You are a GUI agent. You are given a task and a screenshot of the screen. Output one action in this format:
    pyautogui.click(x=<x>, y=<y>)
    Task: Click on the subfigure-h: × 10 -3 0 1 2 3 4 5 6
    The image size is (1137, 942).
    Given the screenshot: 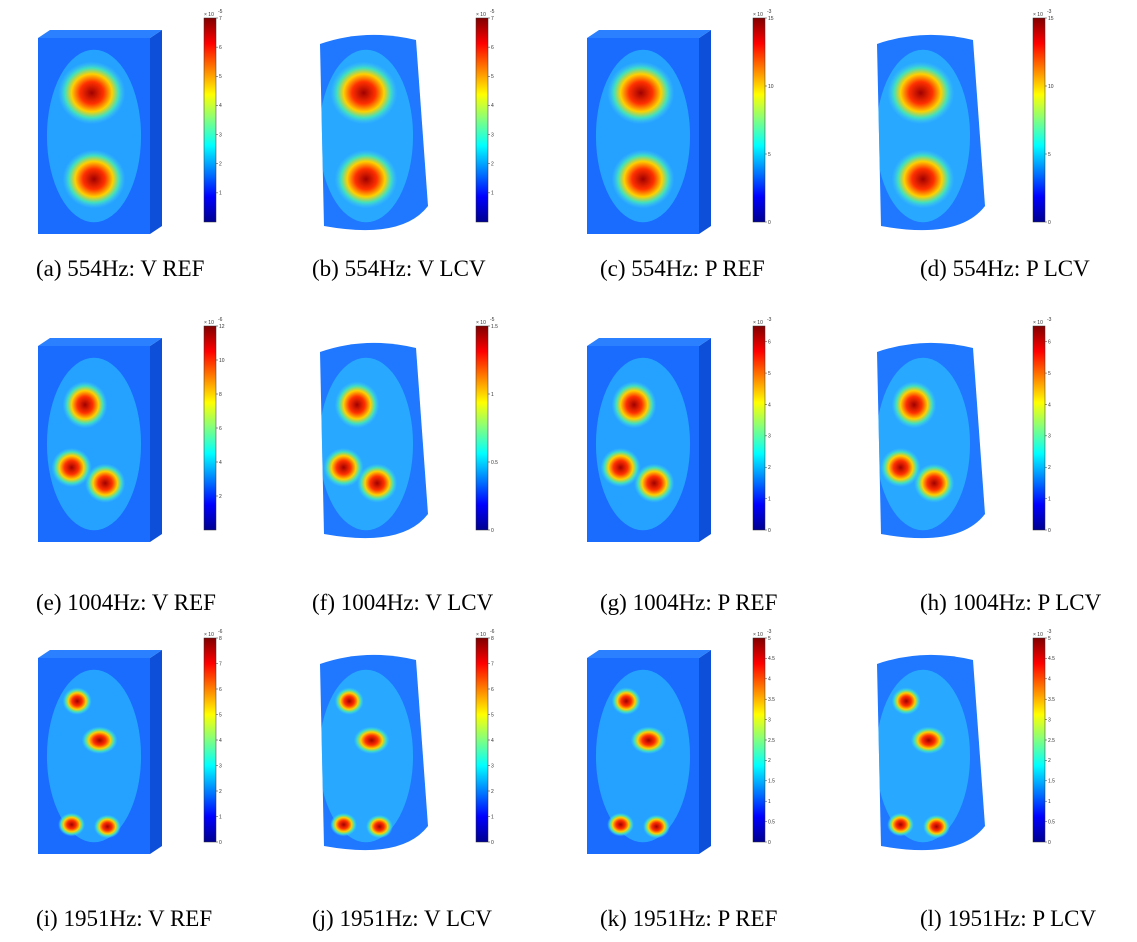 What is the action you would take?
    pyautogui.click(x=977, y=432)
    